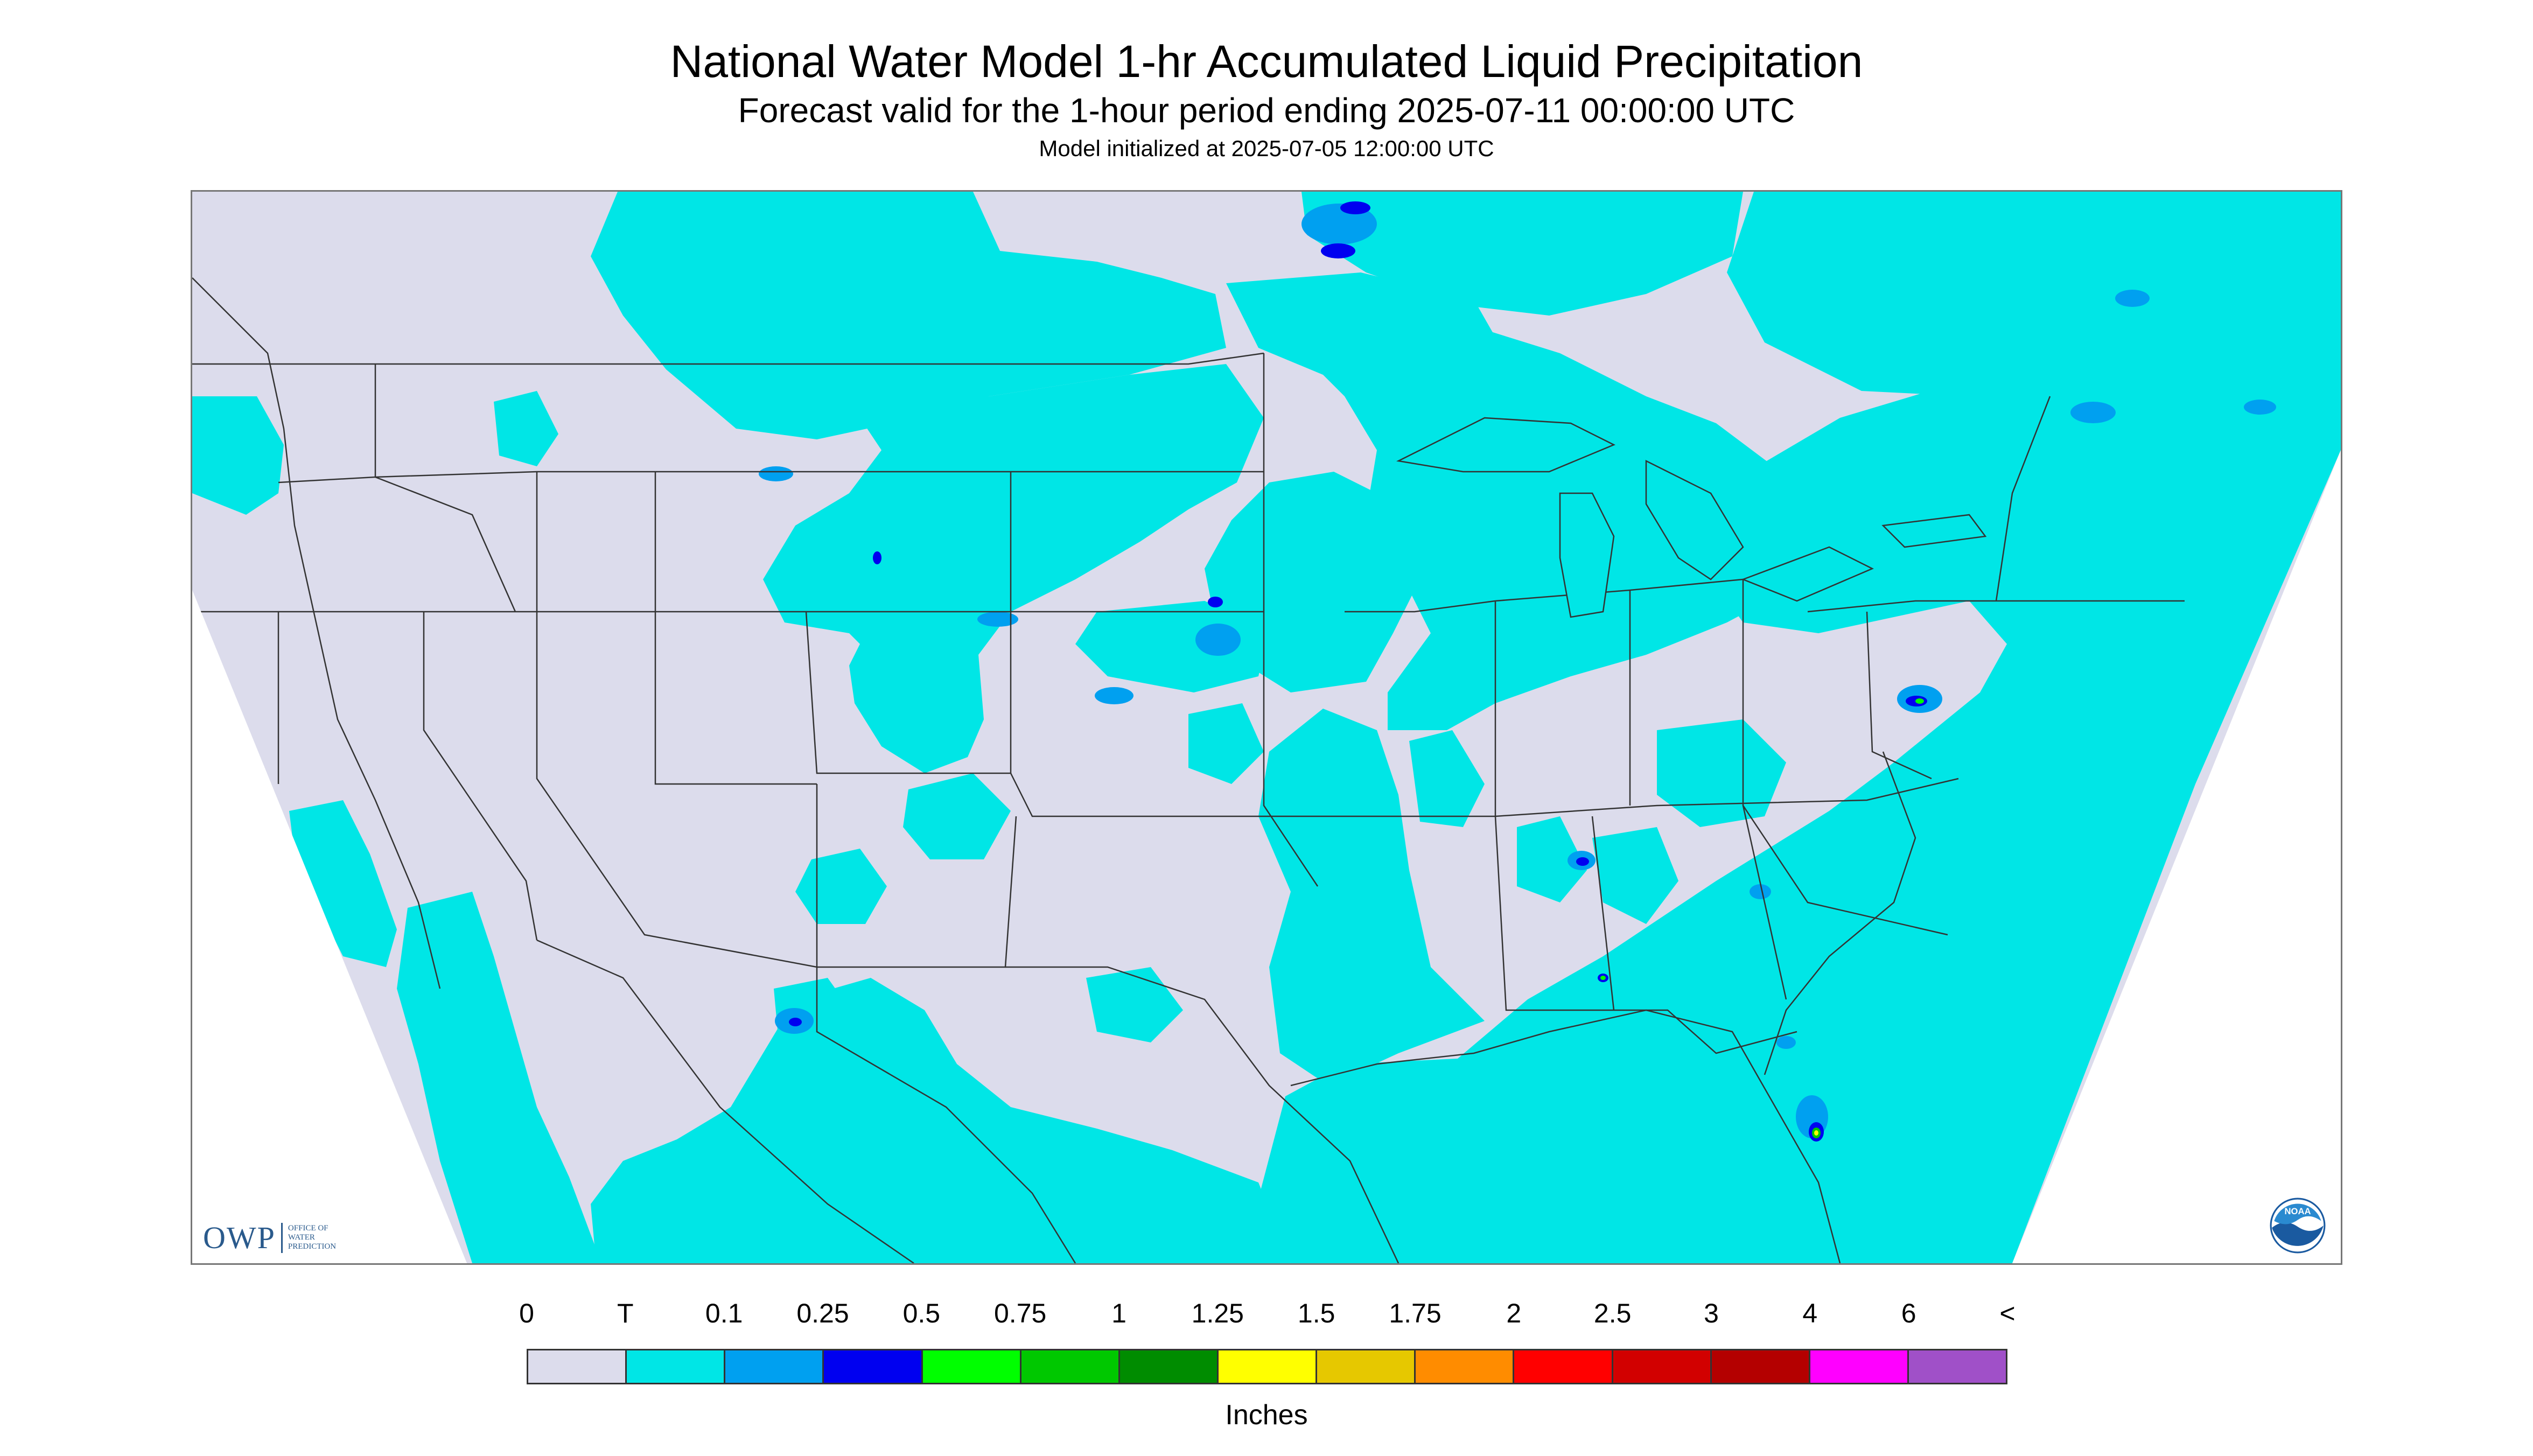 Image resolution: width=2533 pixels, height=1456 pixels. Describe the element at coordinates (329, 926) in the screenshot. I see `domain-mask-left` at that location.